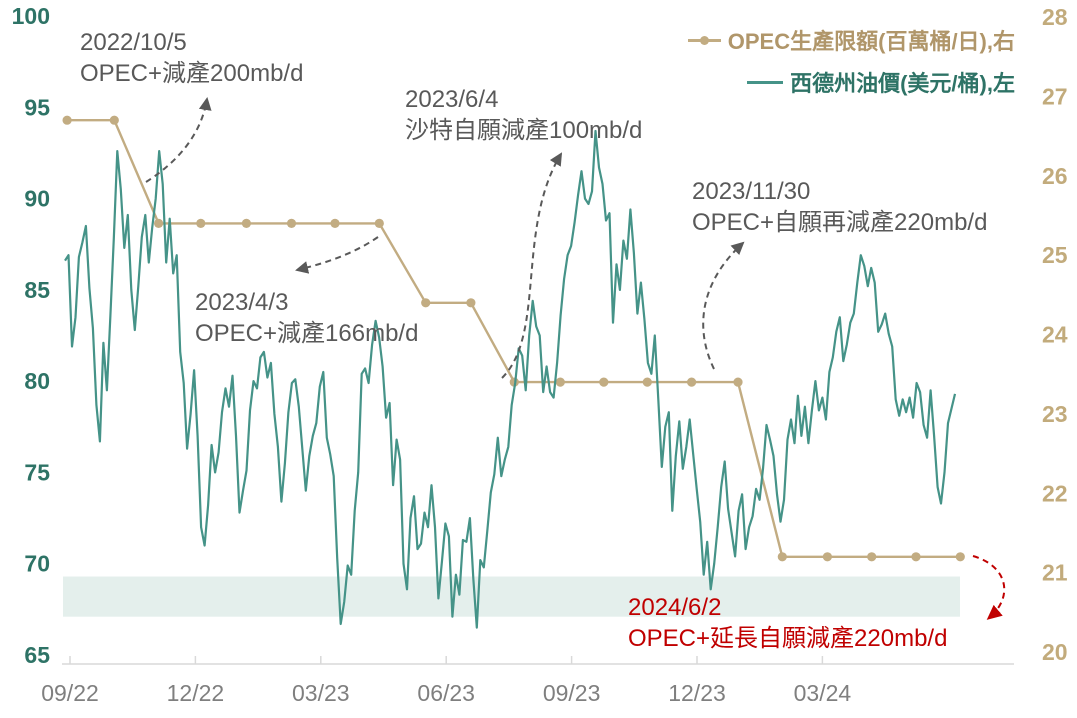 The image size is (1077, 718). Describe the element at coordinates (1055, 652) in the screenshot. I see `right-axis-label: 20` at that location.